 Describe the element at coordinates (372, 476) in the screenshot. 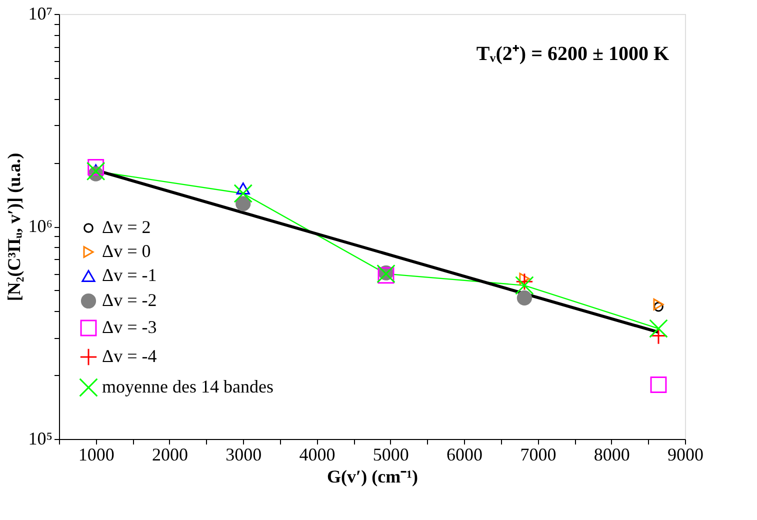

I see `x-axis-title: G(v′) (cm⁻¹)` at that location.